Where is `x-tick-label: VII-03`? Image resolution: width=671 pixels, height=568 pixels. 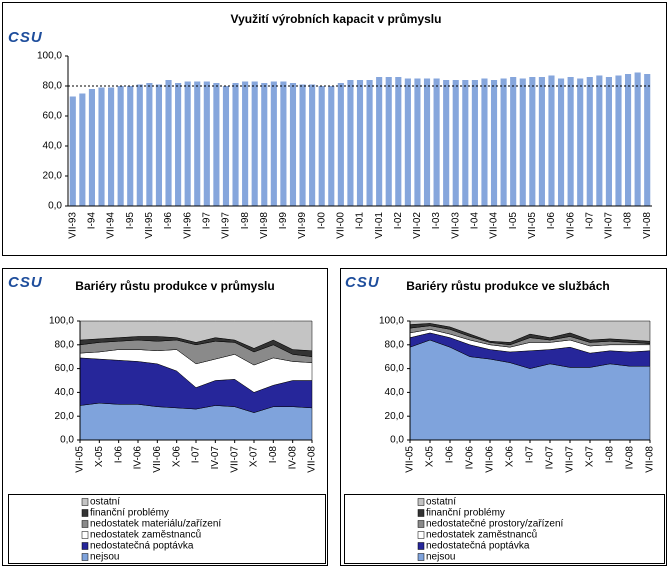 x-tick-label: VII-03 is located at coordinates (455, 225).